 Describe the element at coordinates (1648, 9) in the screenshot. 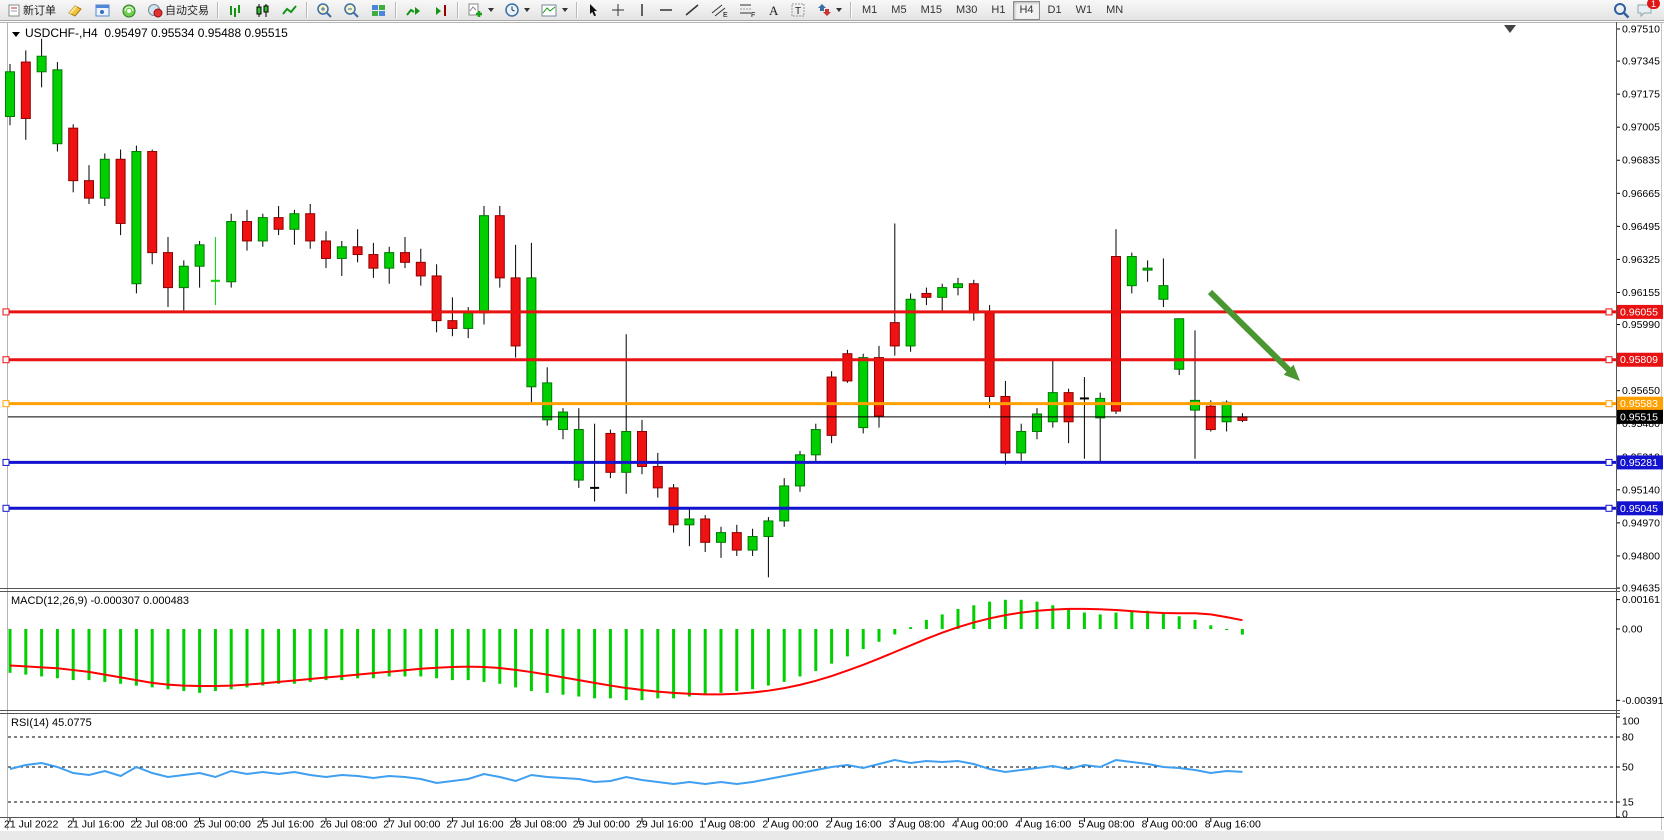

I see `chat-icon: 1` at that location.